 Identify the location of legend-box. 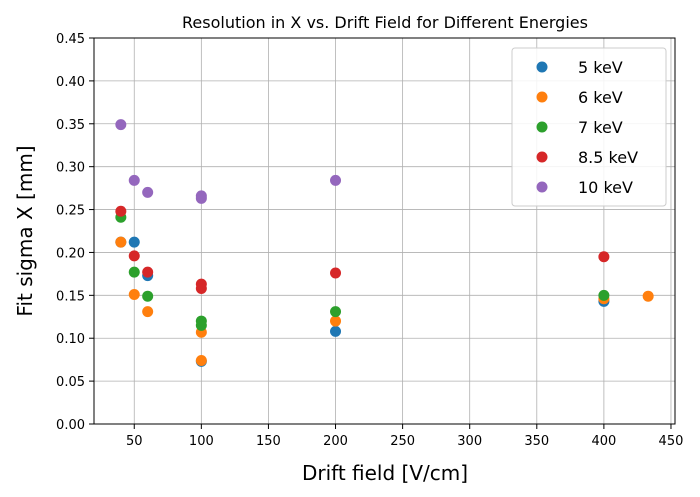
(589, 127).